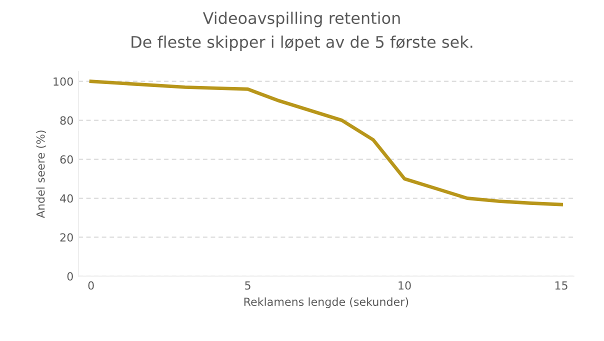 The height and width of the screenshot is (341, 604). What do you see at coordinates (561, 285) in the screenshot?
I see `x-tick-label: 15` at bounding box center [561, 285].